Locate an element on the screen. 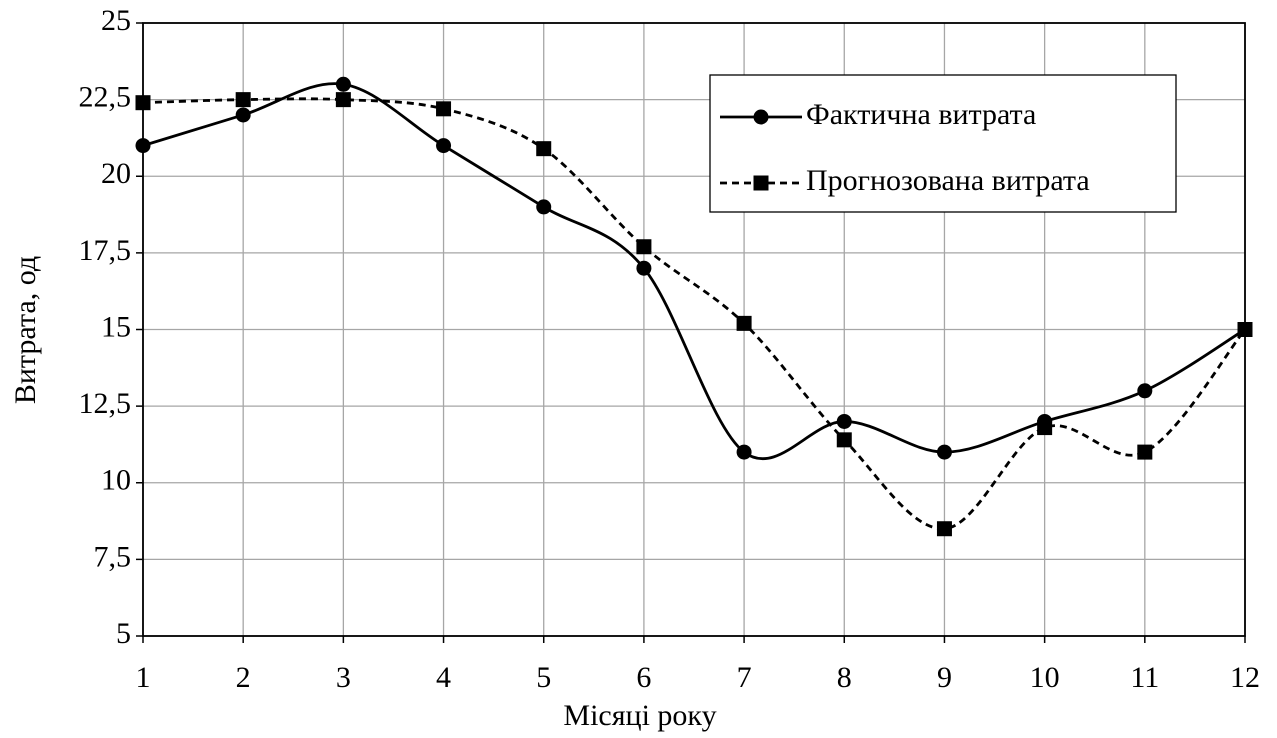 The width and height of the screenshot is (1277, 738). y-tick-label: 17,5 is located at coordinates (105, 250).